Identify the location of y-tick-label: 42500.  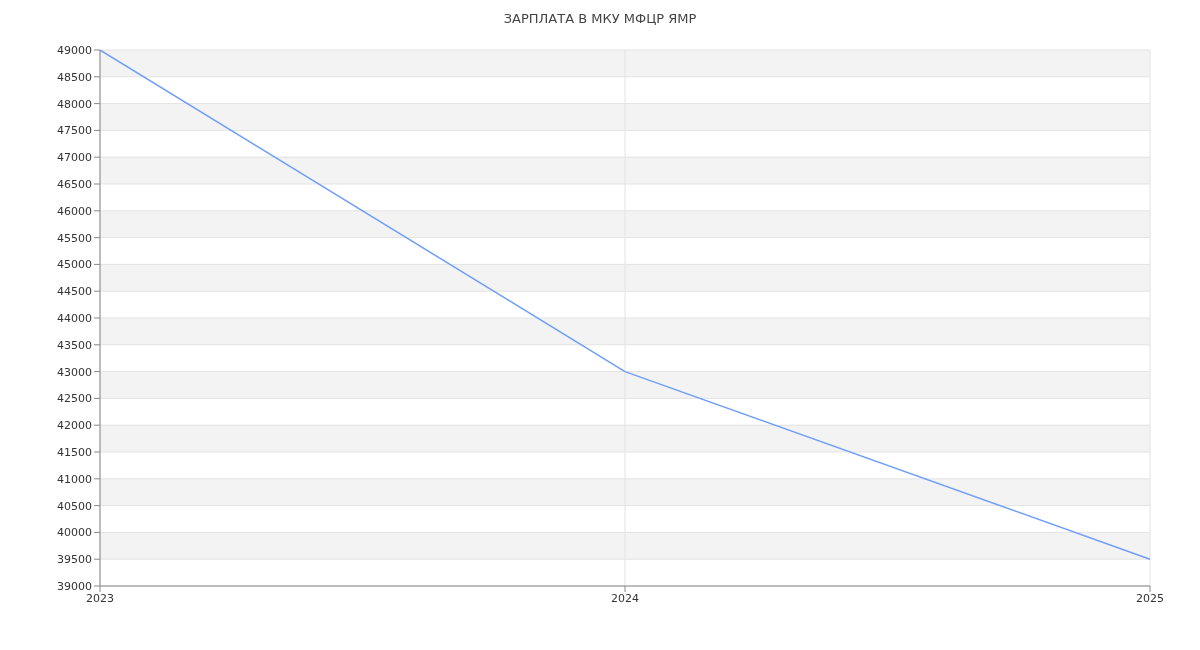
(74, 399).